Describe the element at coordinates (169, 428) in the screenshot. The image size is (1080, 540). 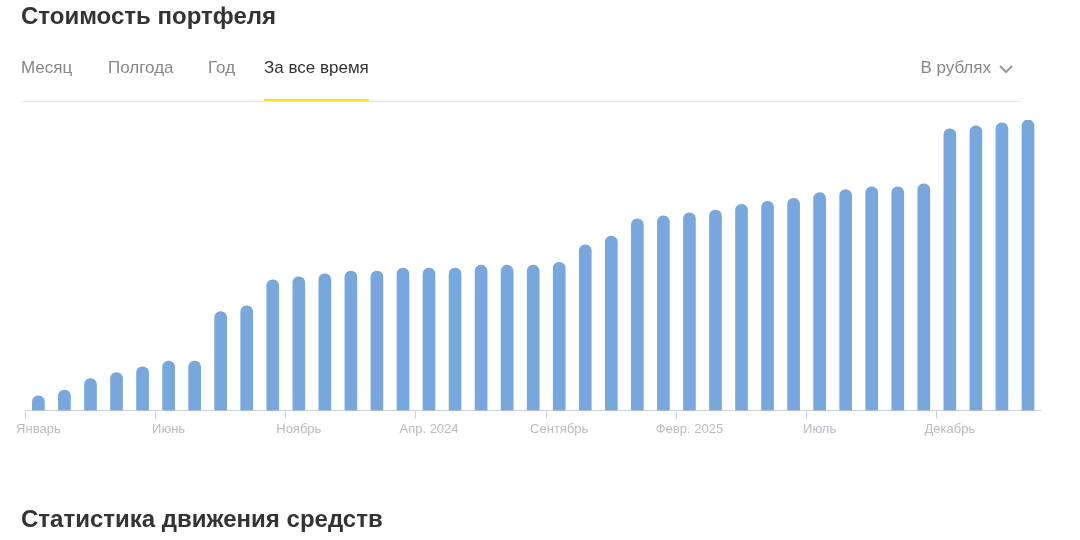
I see `x-tick-label: Июнь` at that location.